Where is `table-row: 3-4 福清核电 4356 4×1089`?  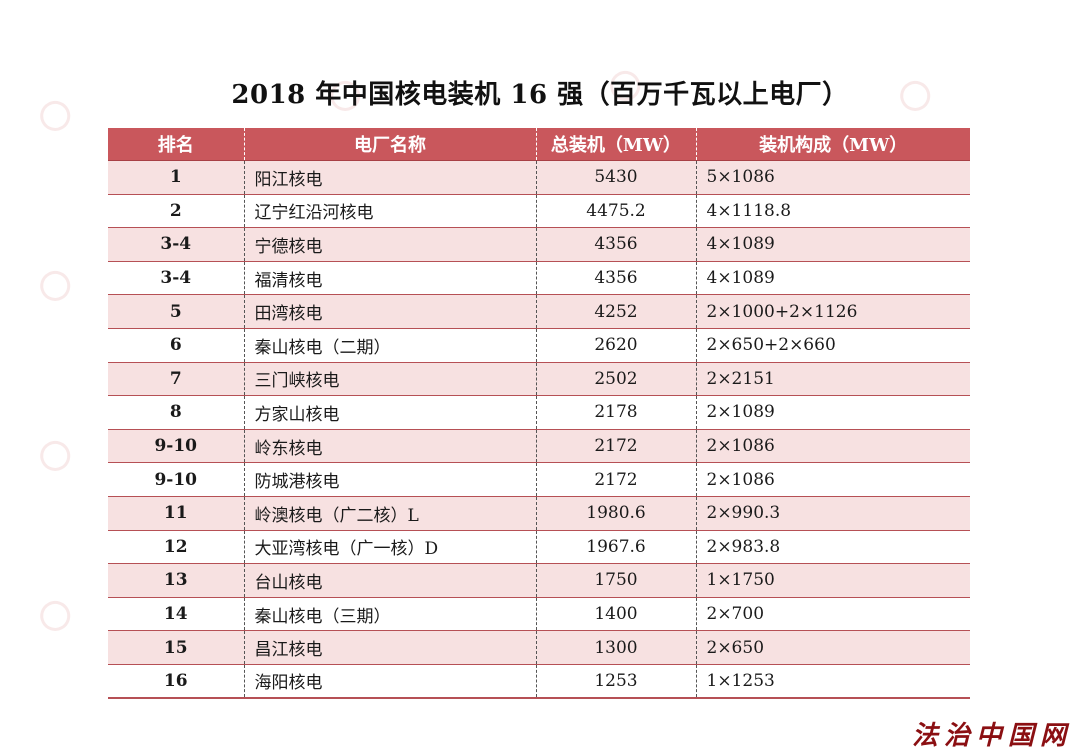
table-row: 3-4 福清核电 4356 4×1089 is located at coordinates (539, 278).